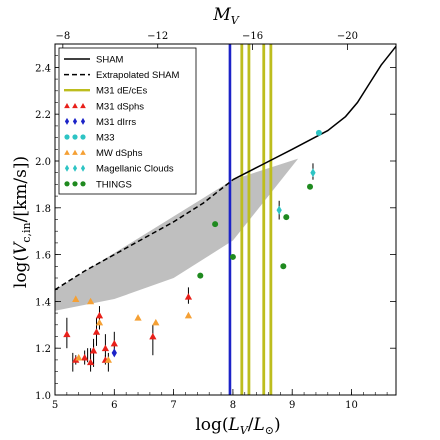 This screenshot has width=440, height=440. Describe the element at coordinates (114, 353) in the screenshot. I see `m31-dirrs-point` at that location.